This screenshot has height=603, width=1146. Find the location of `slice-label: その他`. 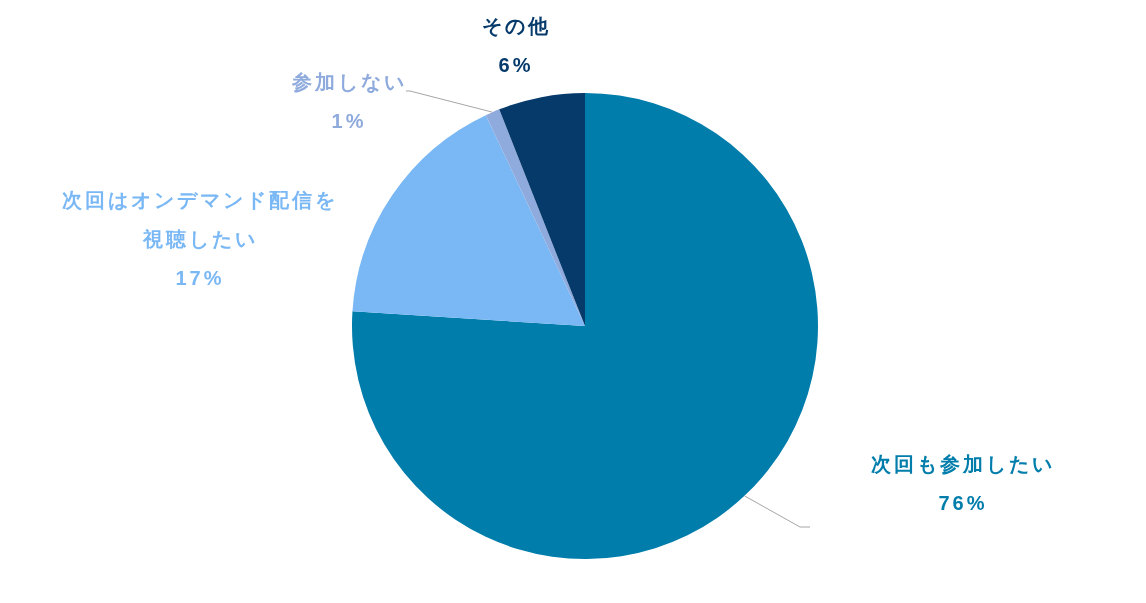

slice-label: その他 is located at coordinates (516, 25).